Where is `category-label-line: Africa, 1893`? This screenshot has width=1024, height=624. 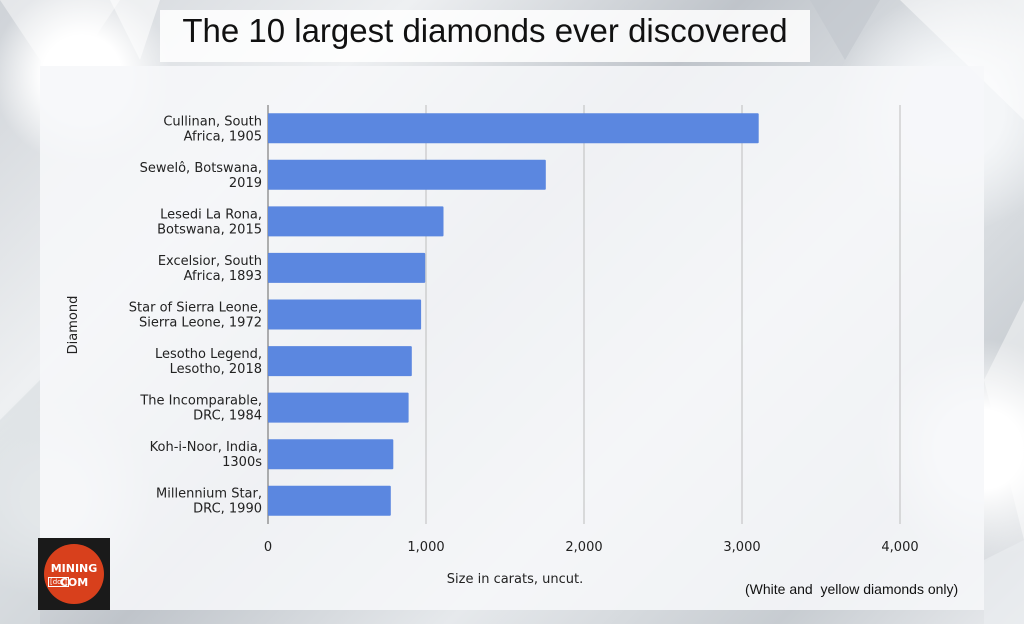
category-label-line: Africa, 1893 is located at coordinates (223, 276).